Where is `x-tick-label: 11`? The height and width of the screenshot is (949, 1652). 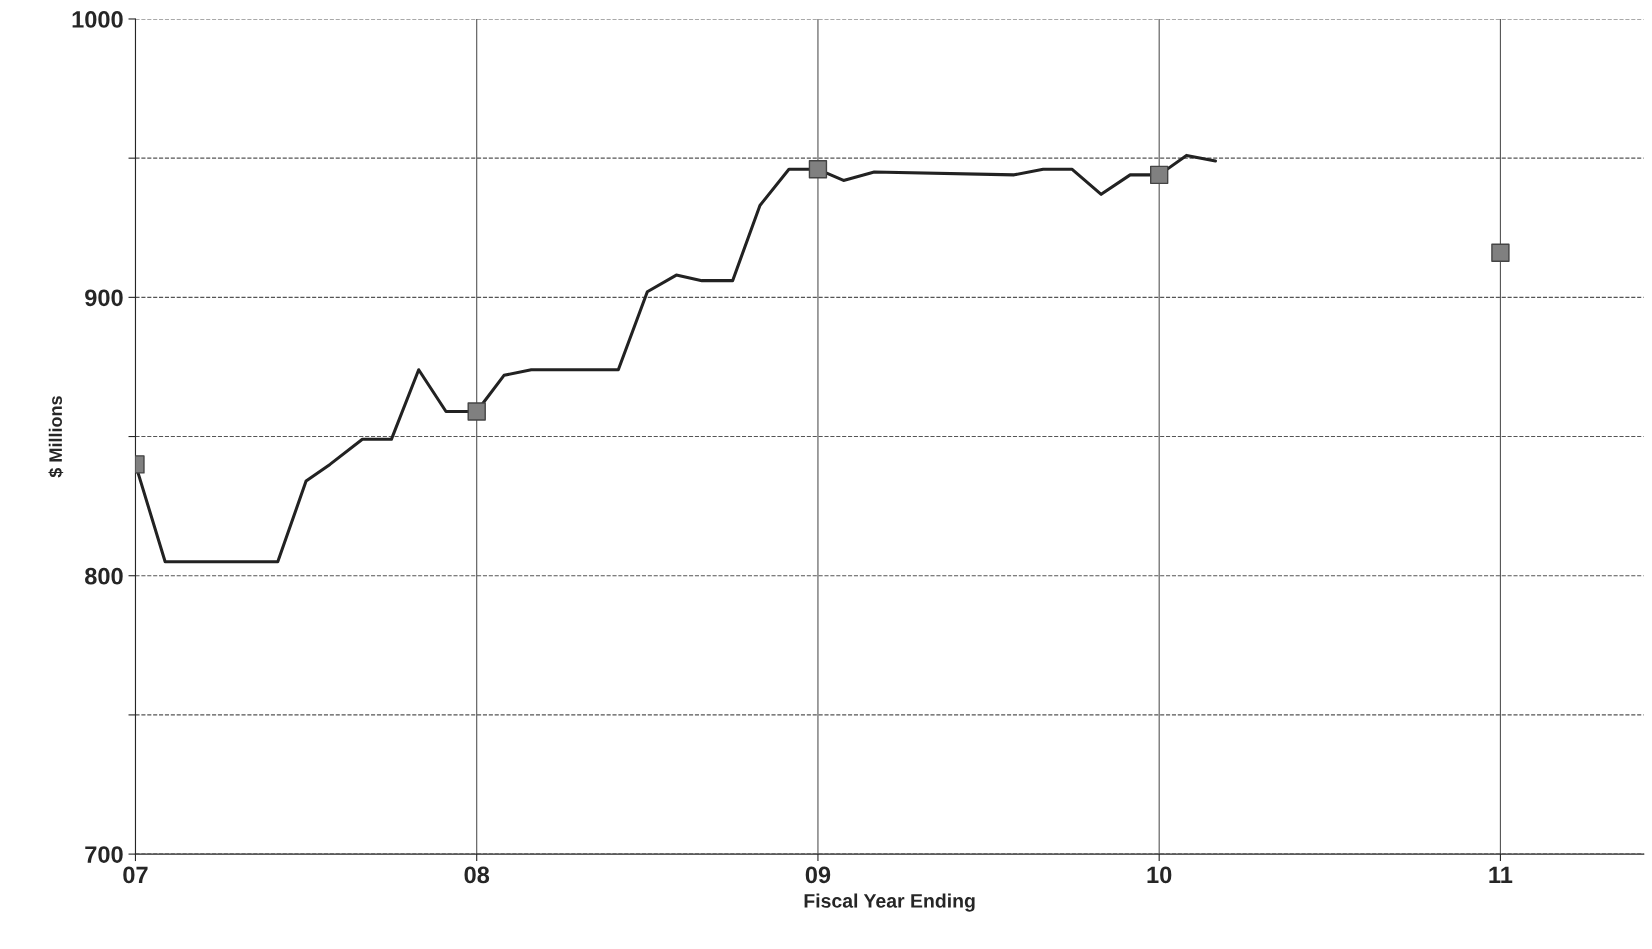
x-tick-label: 11 is located at coordinates (1501, 875).